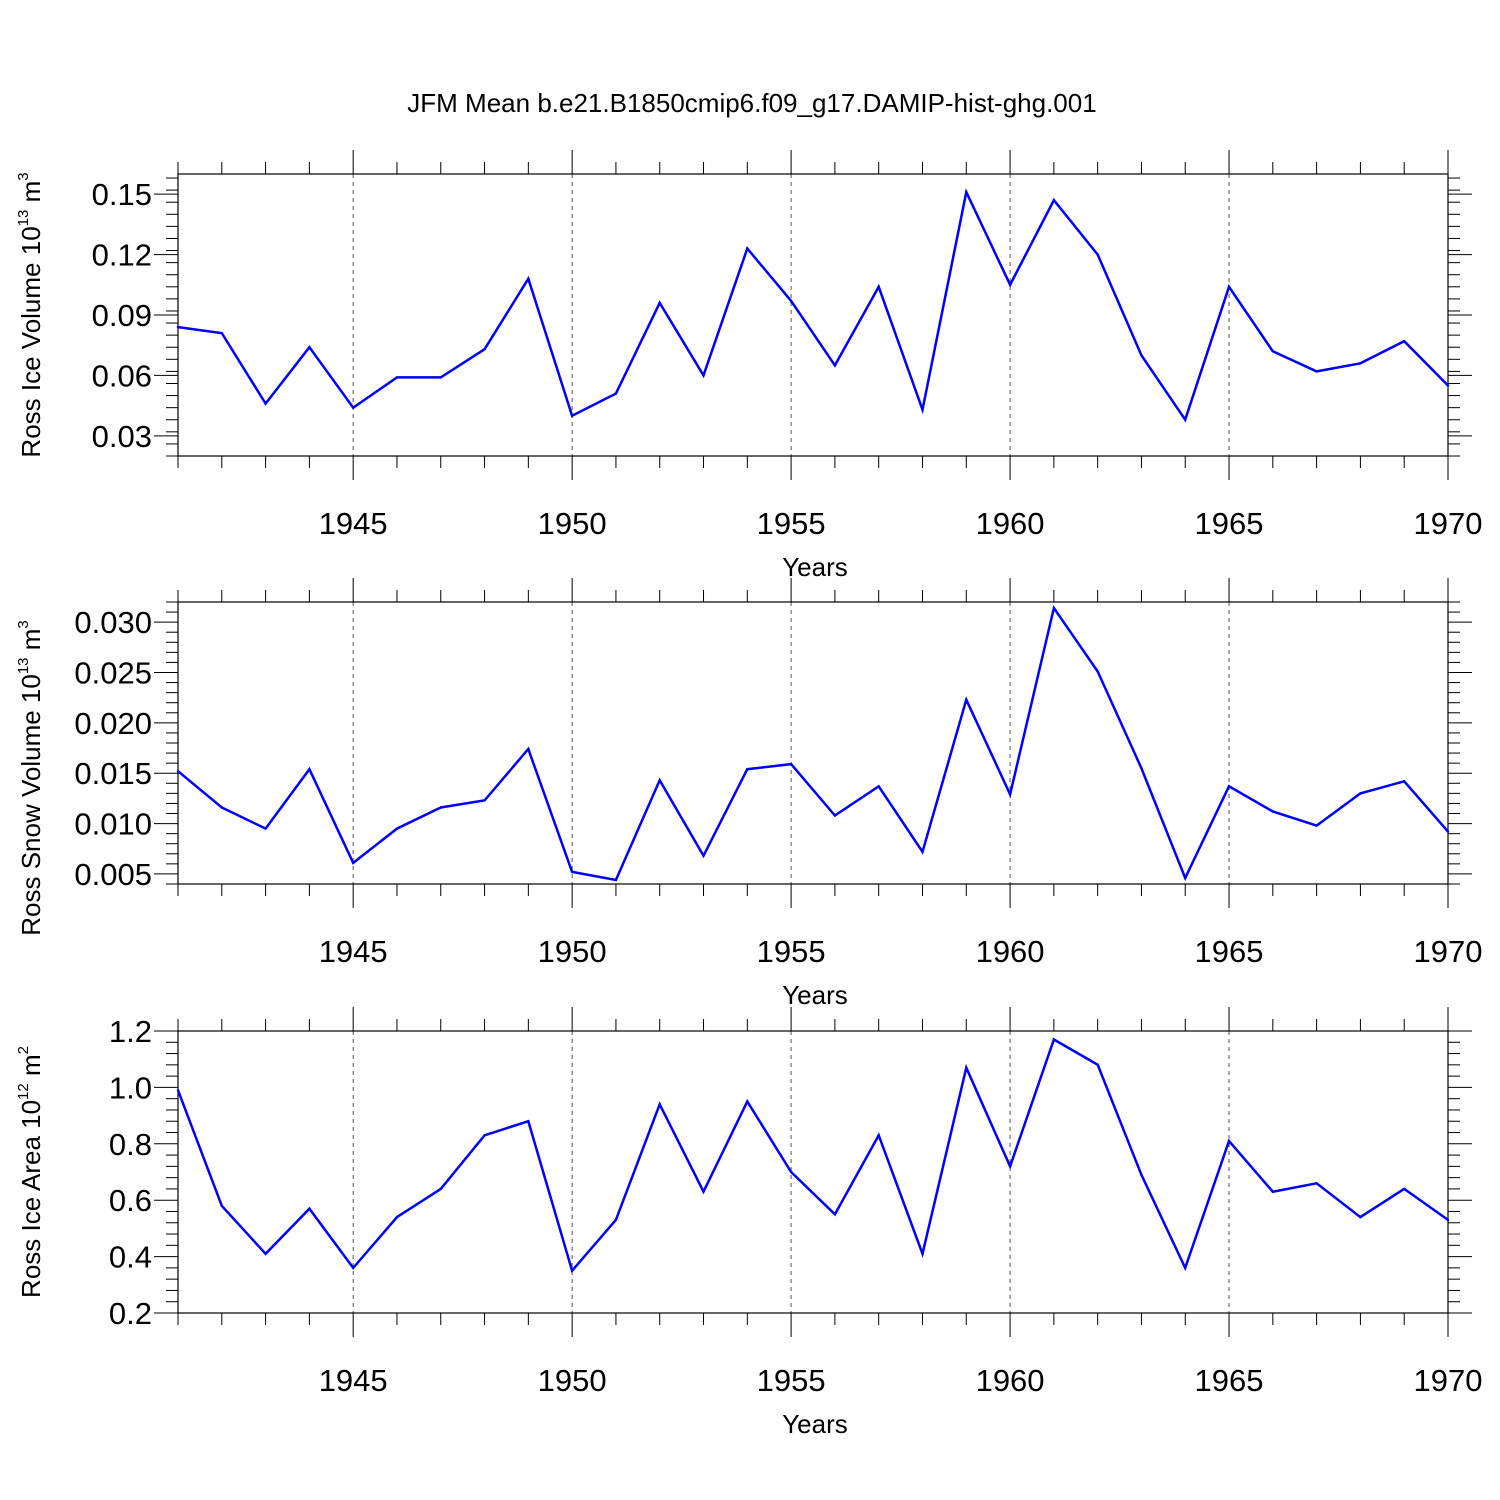 The image size is (1500, 1500). What do you see at coordinates (130, 1031) in the screenshot?
I see `y-tick-label: 1.2` at bounding box center [130, 1031].